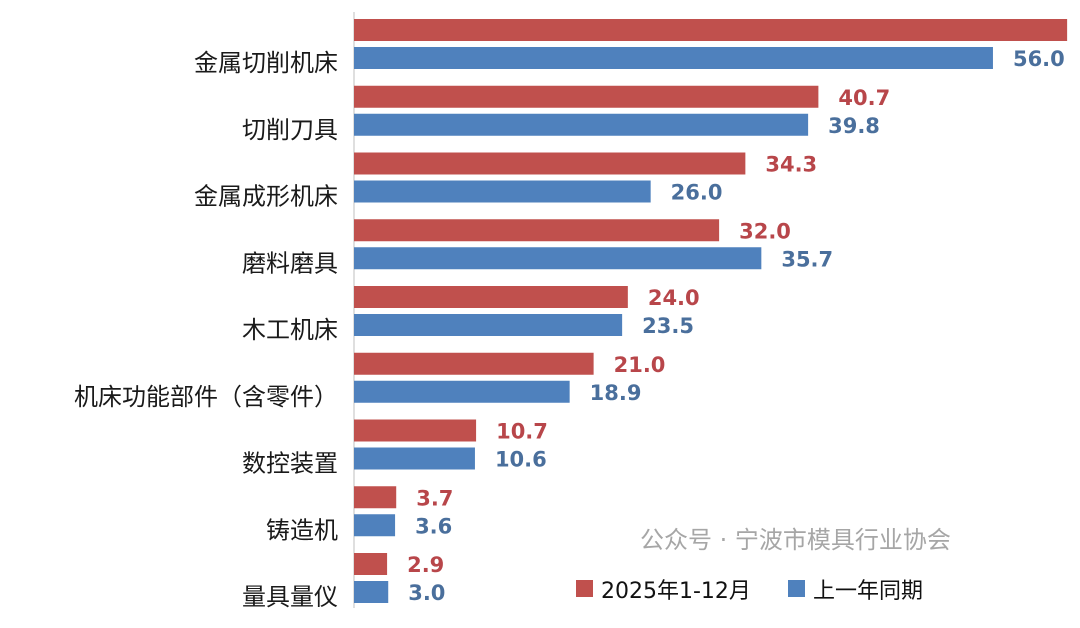 The width and height of the screenshot is (1080, 628). Describe the element at coordinates (584, 588) in the screenshot. I see `legend-swatch-current` at that location.